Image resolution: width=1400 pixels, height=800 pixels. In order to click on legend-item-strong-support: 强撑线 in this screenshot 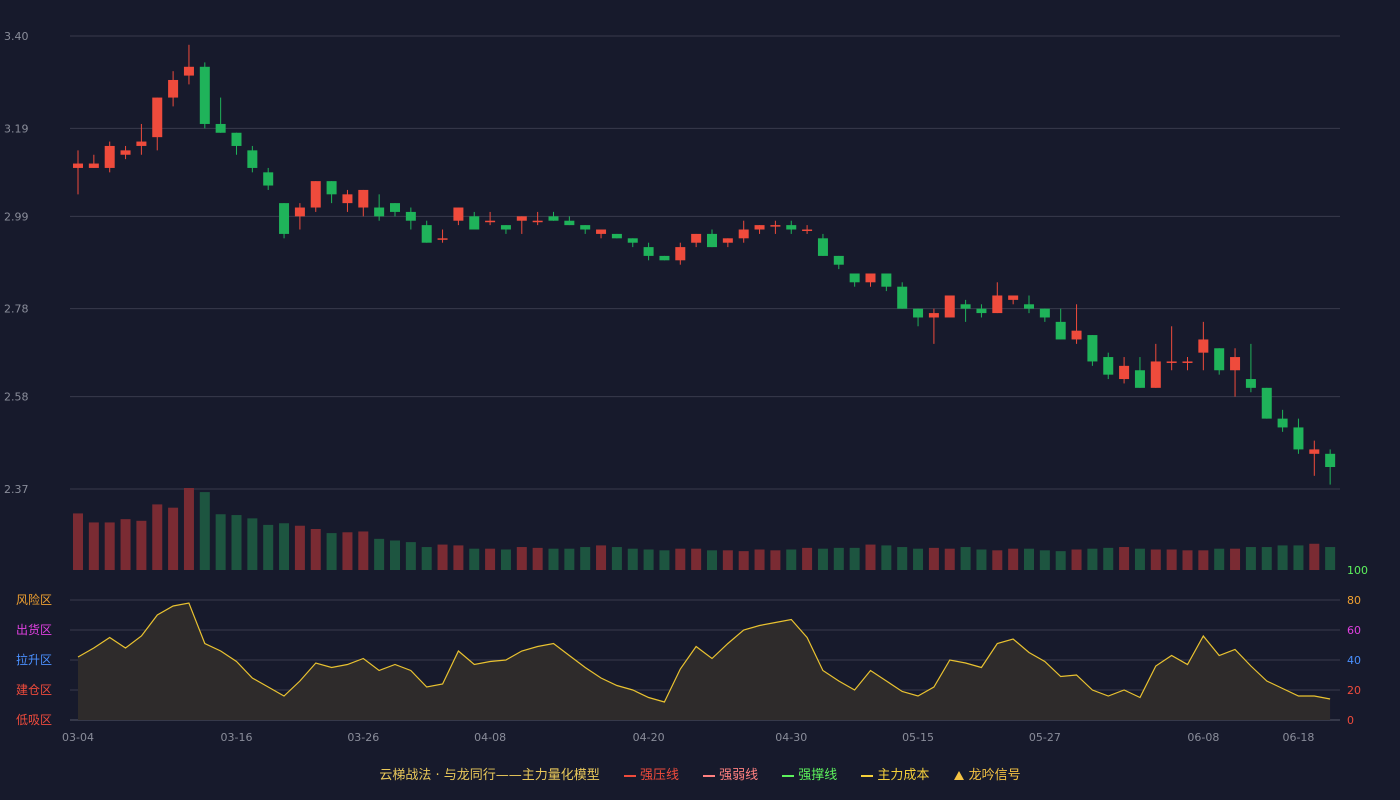, I will do `click(809, 773)`.